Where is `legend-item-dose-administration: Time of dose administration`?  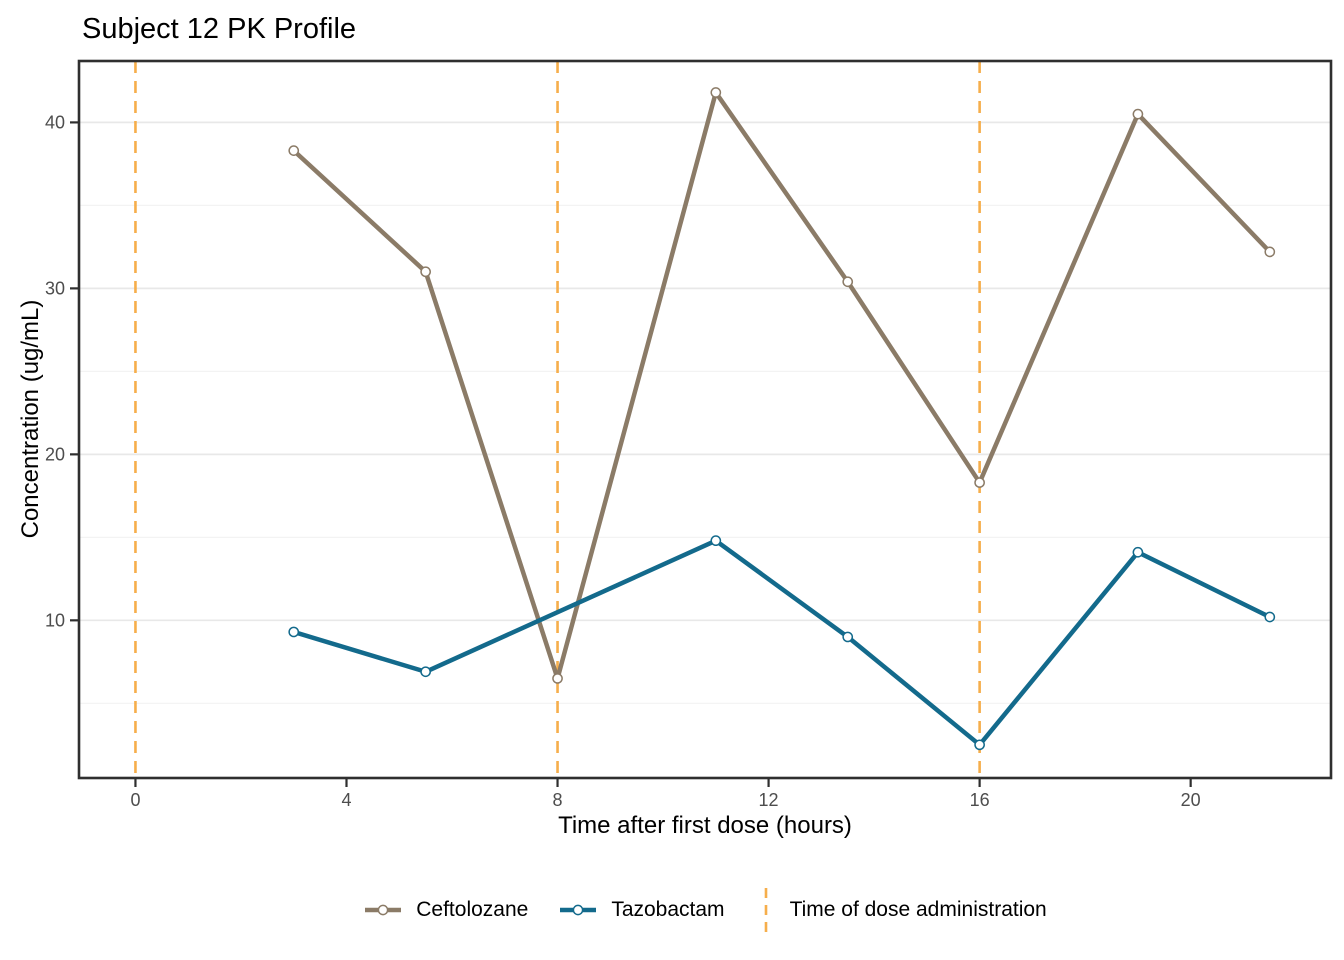 legend-item-dose-administration: Time of dose administration is located at coordinates (901, 910).